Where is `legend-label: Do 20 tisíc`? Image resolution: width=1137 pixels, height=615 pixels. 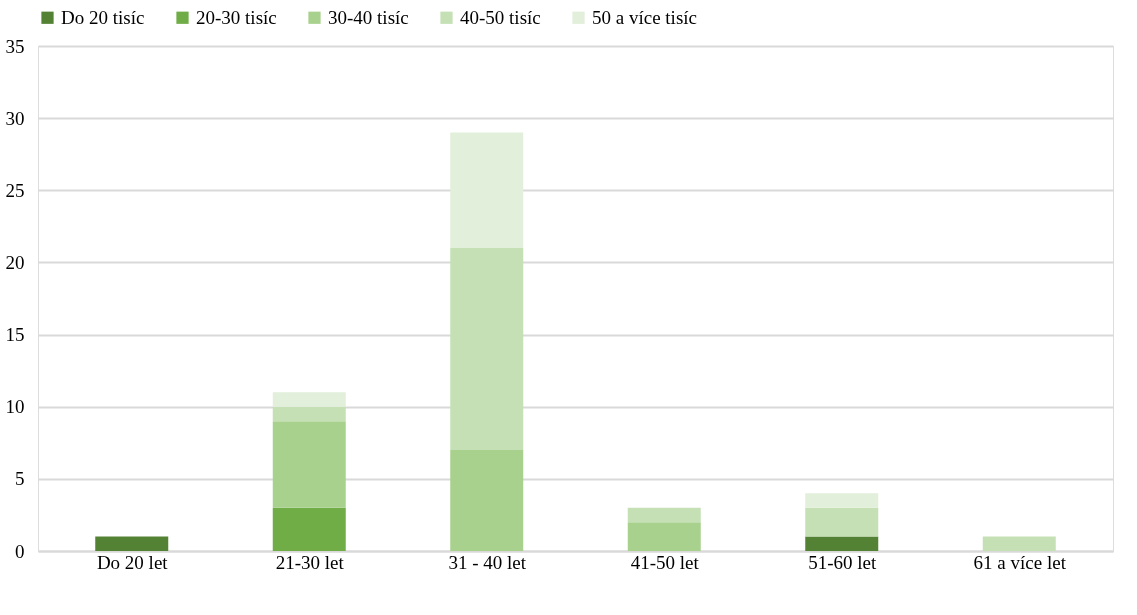
legend-label: Do 20 tisíc is located at coordinates (103, 17).